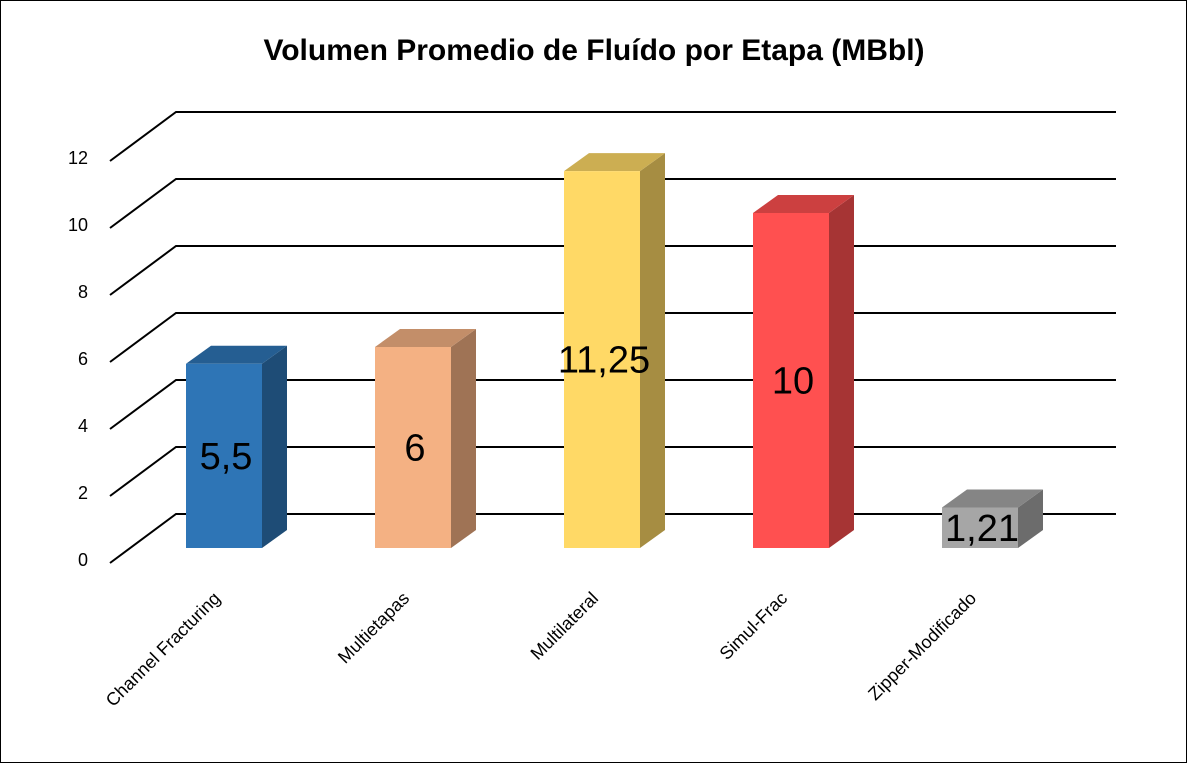 The image size is (1188, 763). I want to click on data-label: 11,25, so click(604, 361).